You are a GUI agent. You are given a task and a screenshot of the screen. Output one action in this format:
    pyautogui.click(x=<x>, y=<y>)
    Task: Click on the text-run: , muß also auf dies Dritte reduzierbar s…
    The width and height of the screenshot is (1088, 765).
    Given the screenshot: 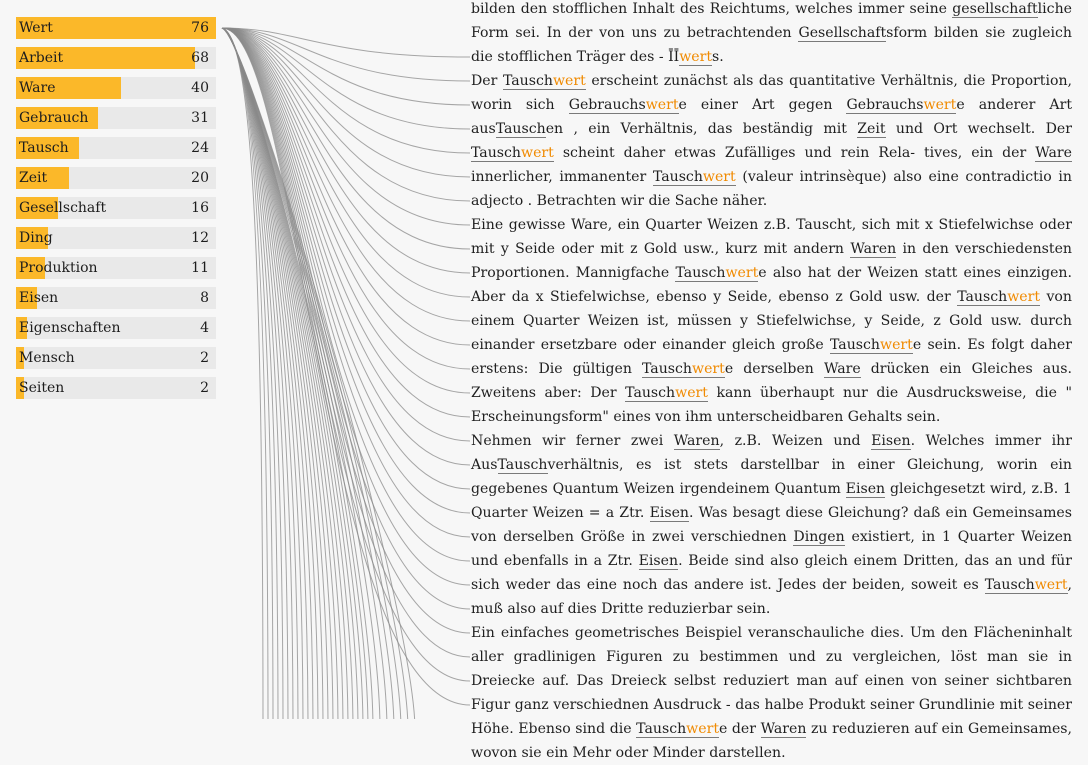 What is the action you would take?
    pyautogui.click(x=771, y=597)
    